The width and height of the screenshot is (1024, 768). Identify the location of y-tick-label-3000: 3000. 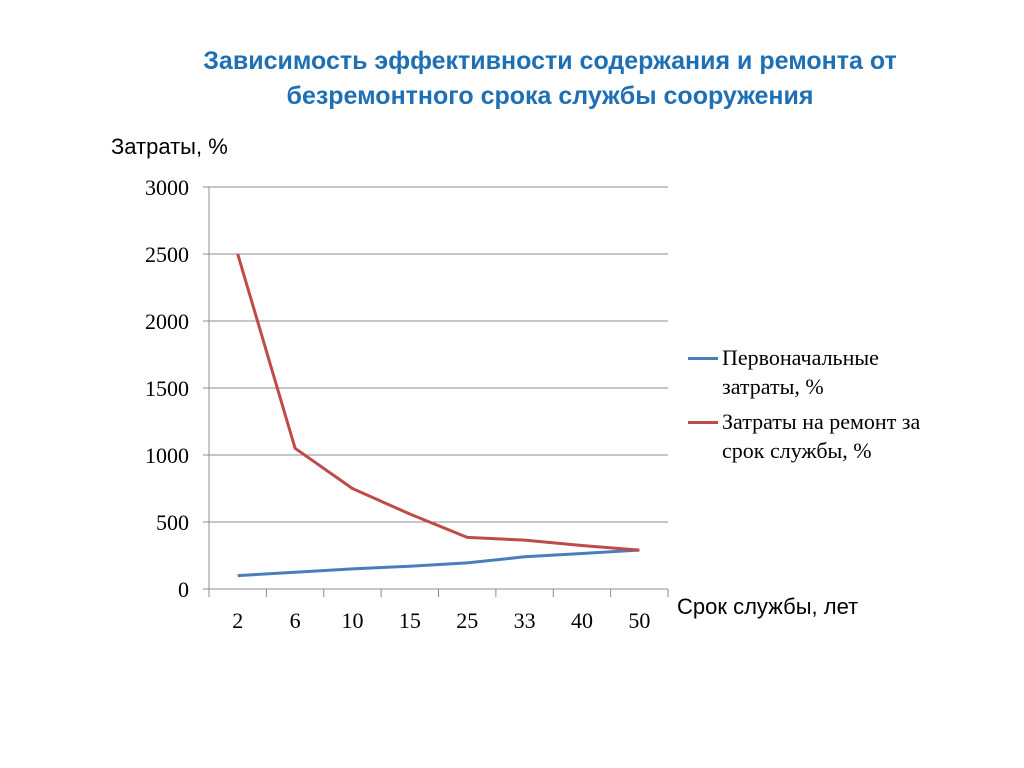
(167, 187).